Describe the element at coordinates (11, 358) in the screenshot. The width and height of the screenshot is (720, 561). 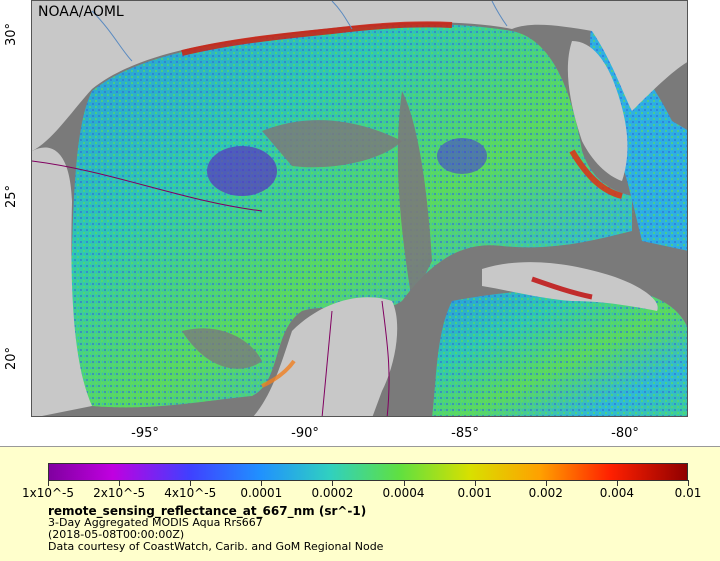
I see `lat-tick-20: 20°` at that location.